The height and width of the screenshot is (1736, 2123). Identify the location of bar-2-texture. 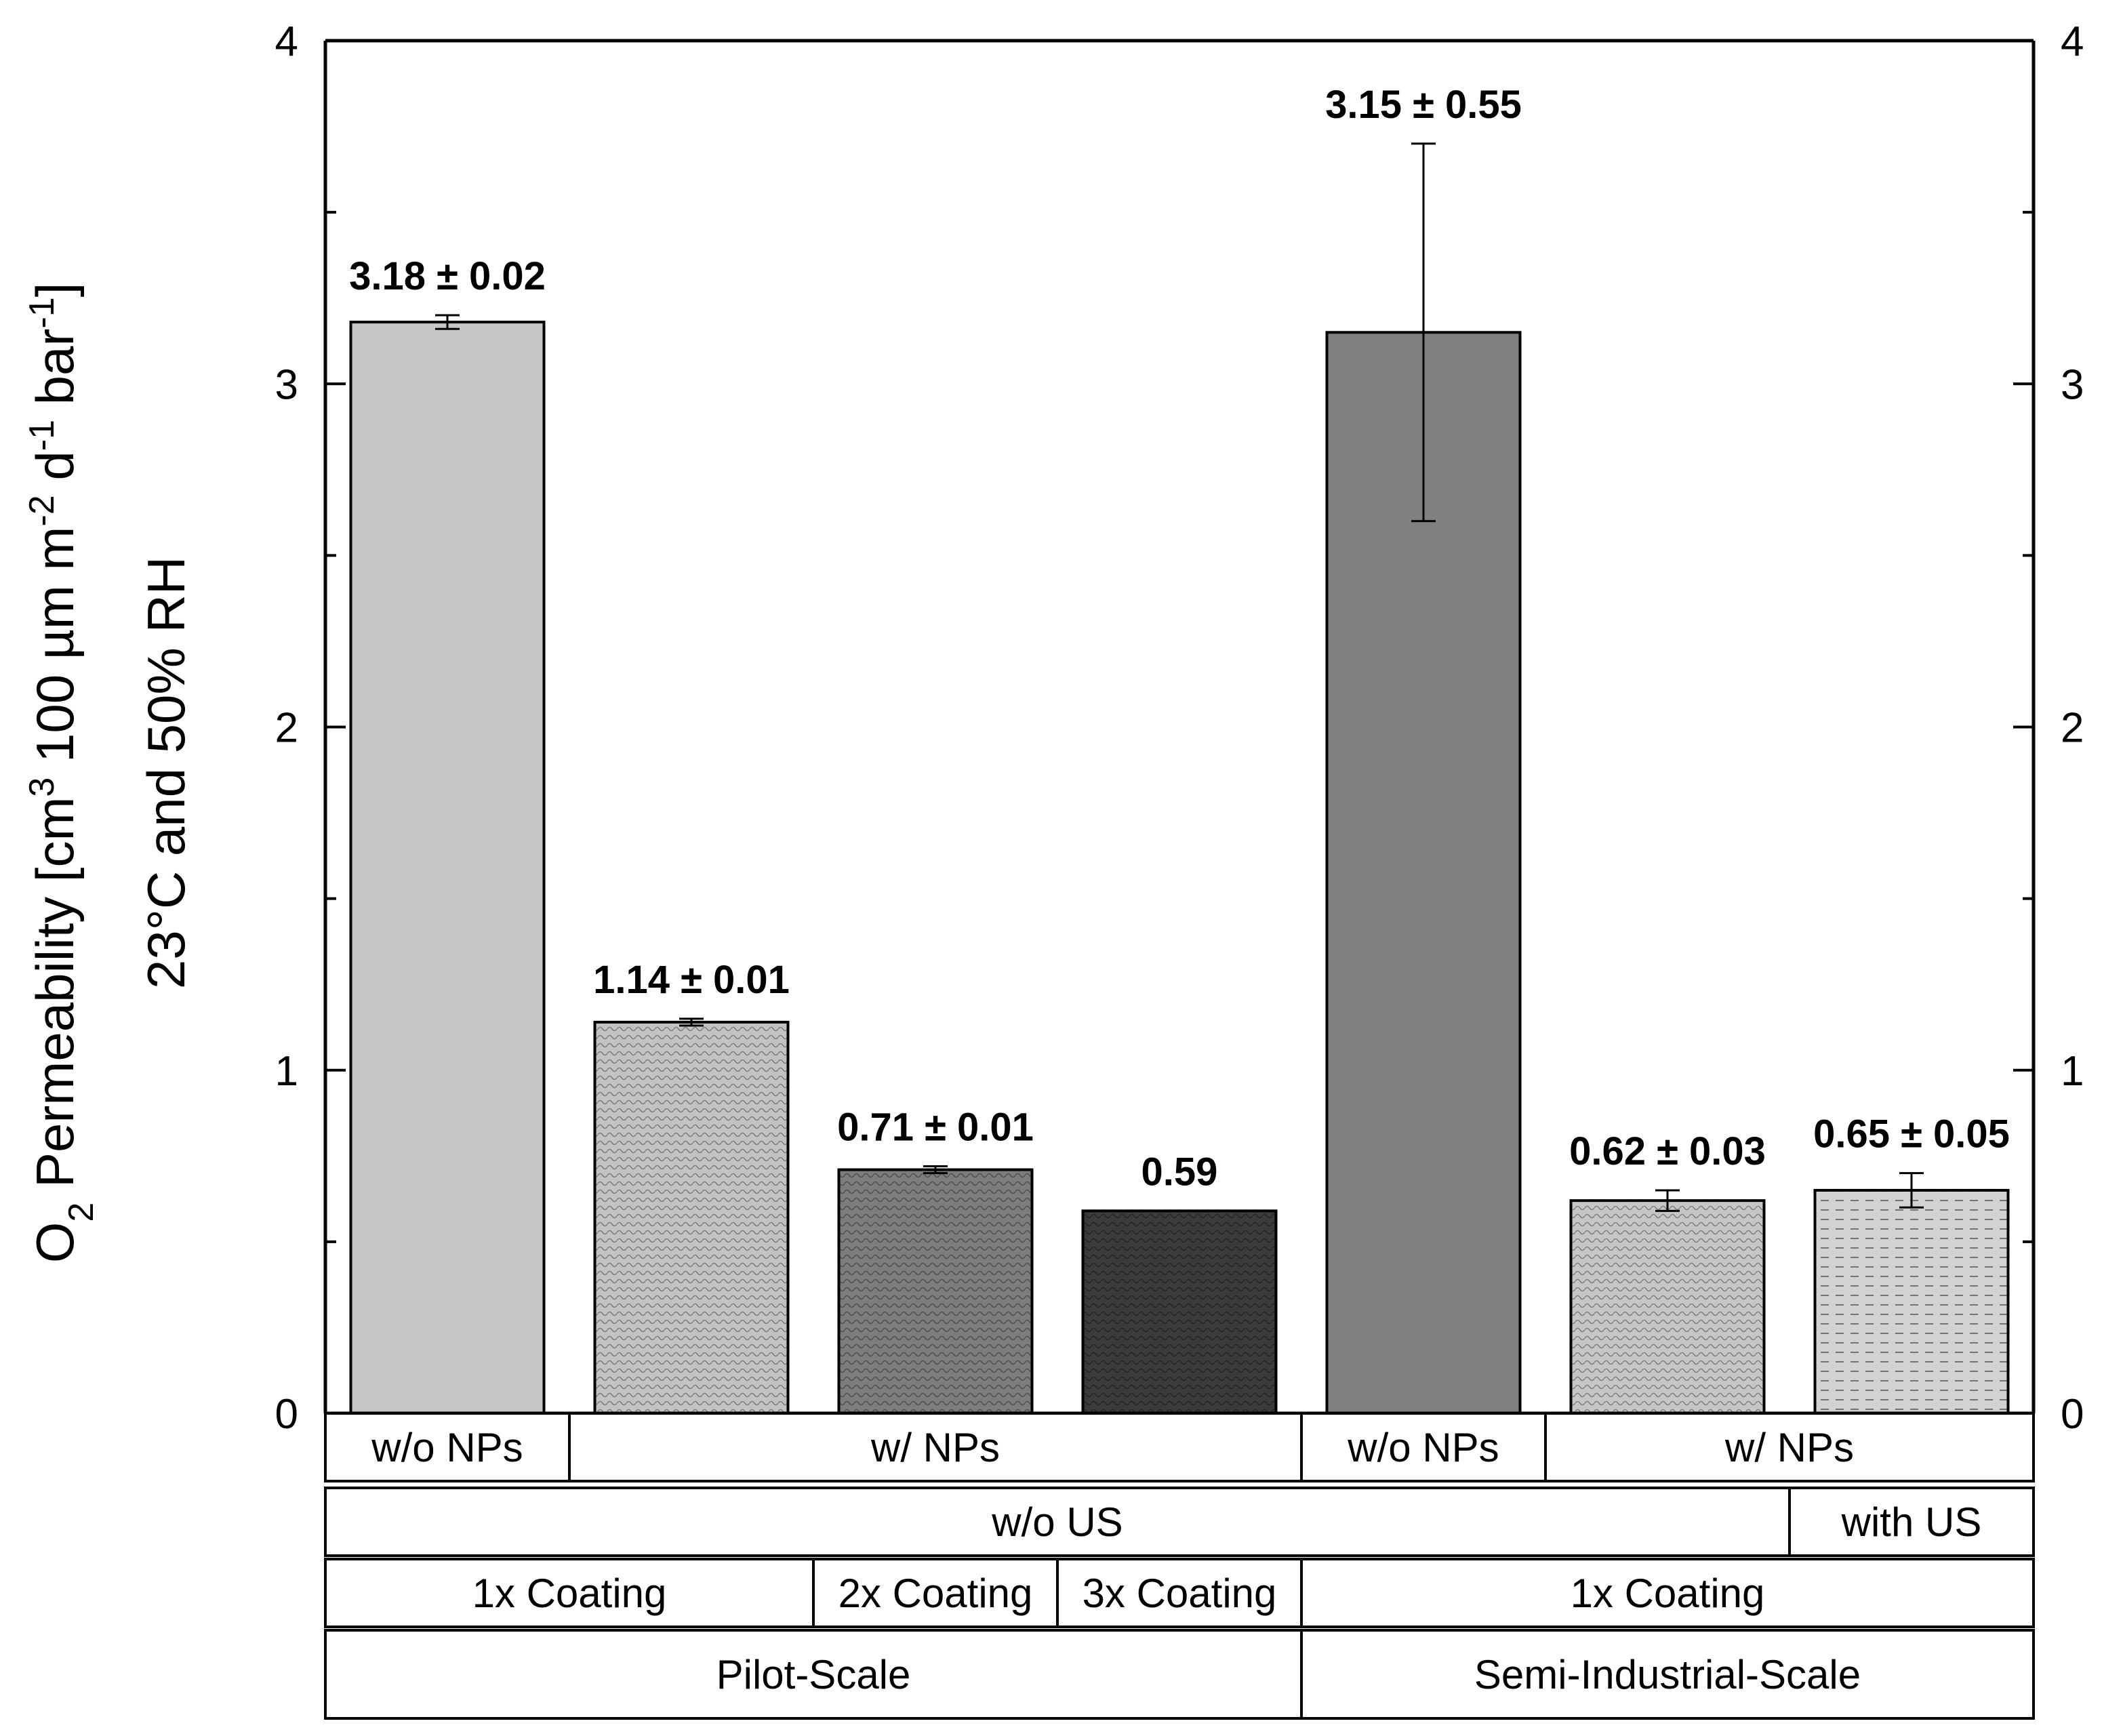
(691, 1217).